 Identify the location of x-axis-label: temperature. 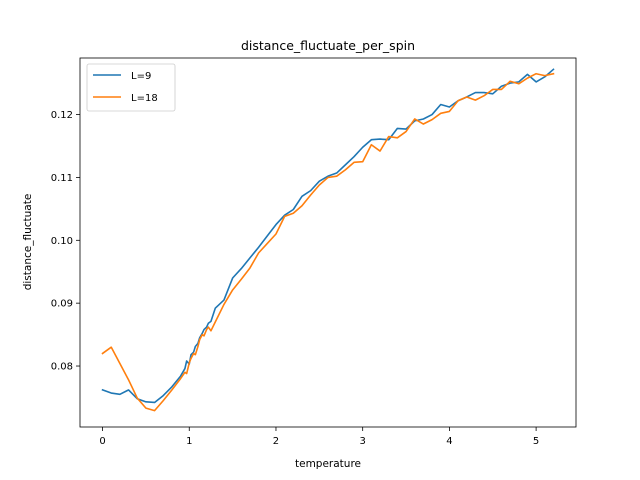
(328, 464).